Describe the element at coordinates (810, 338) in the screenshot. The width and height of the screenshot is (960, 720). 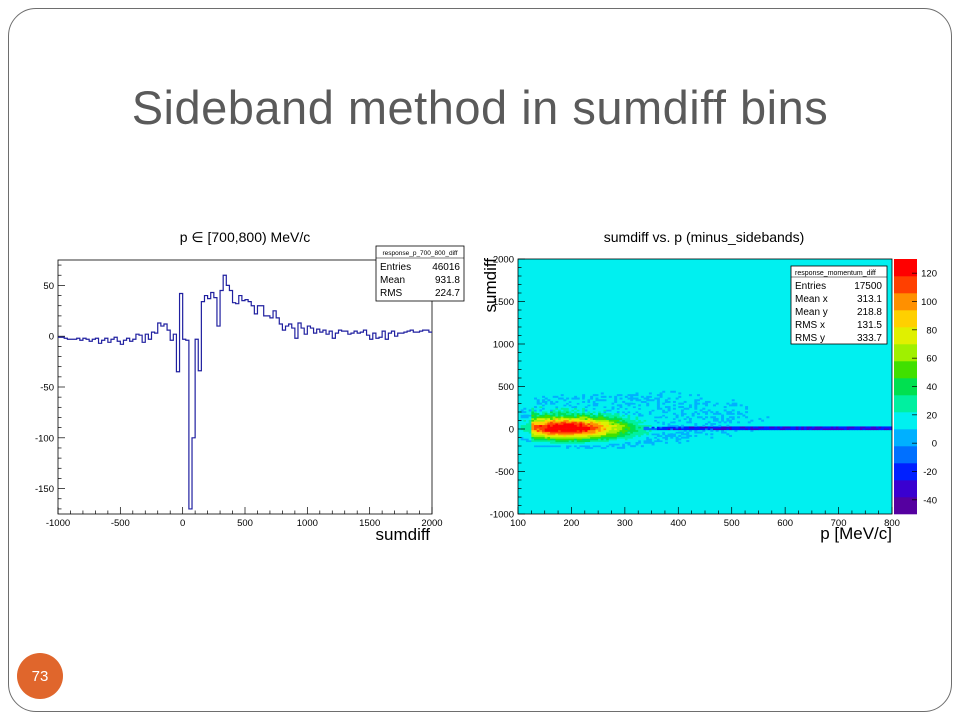
I see `heatmap-stats-label: RMS y` at that location.